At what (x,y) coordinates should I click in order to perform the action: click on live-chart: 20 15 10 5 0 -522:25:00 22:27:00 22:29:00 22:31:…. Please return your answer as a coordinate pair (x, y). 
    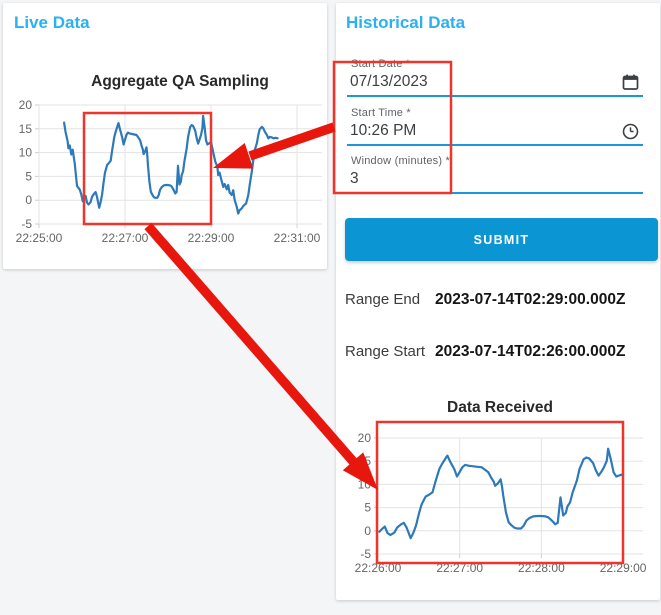
    Looking at the image, I should click on (169, 159).